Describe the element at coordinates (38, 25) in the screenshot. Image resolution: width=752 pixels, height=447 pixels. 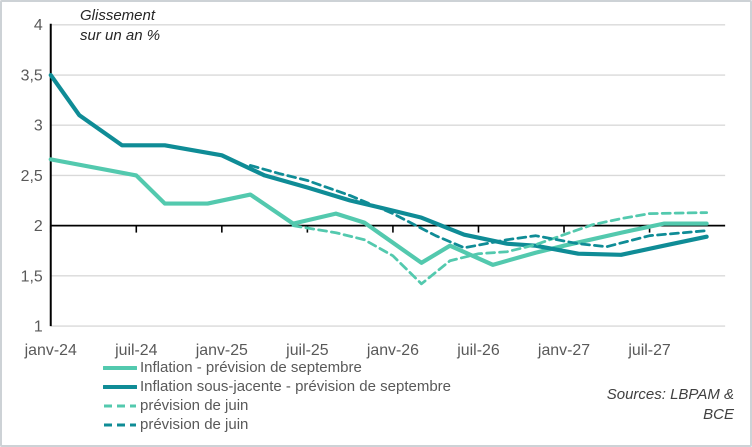
I see `y-tick-label: 4` at that location.